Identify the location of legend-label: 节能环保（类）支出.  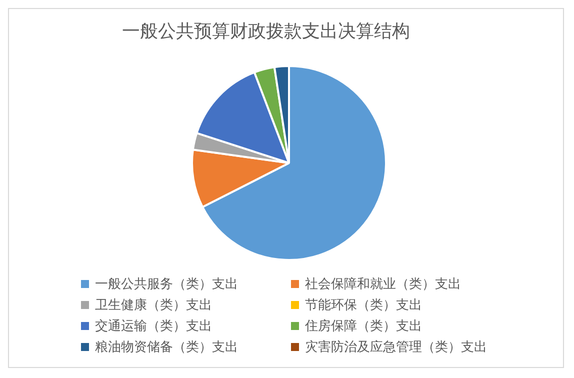
(363, 305).